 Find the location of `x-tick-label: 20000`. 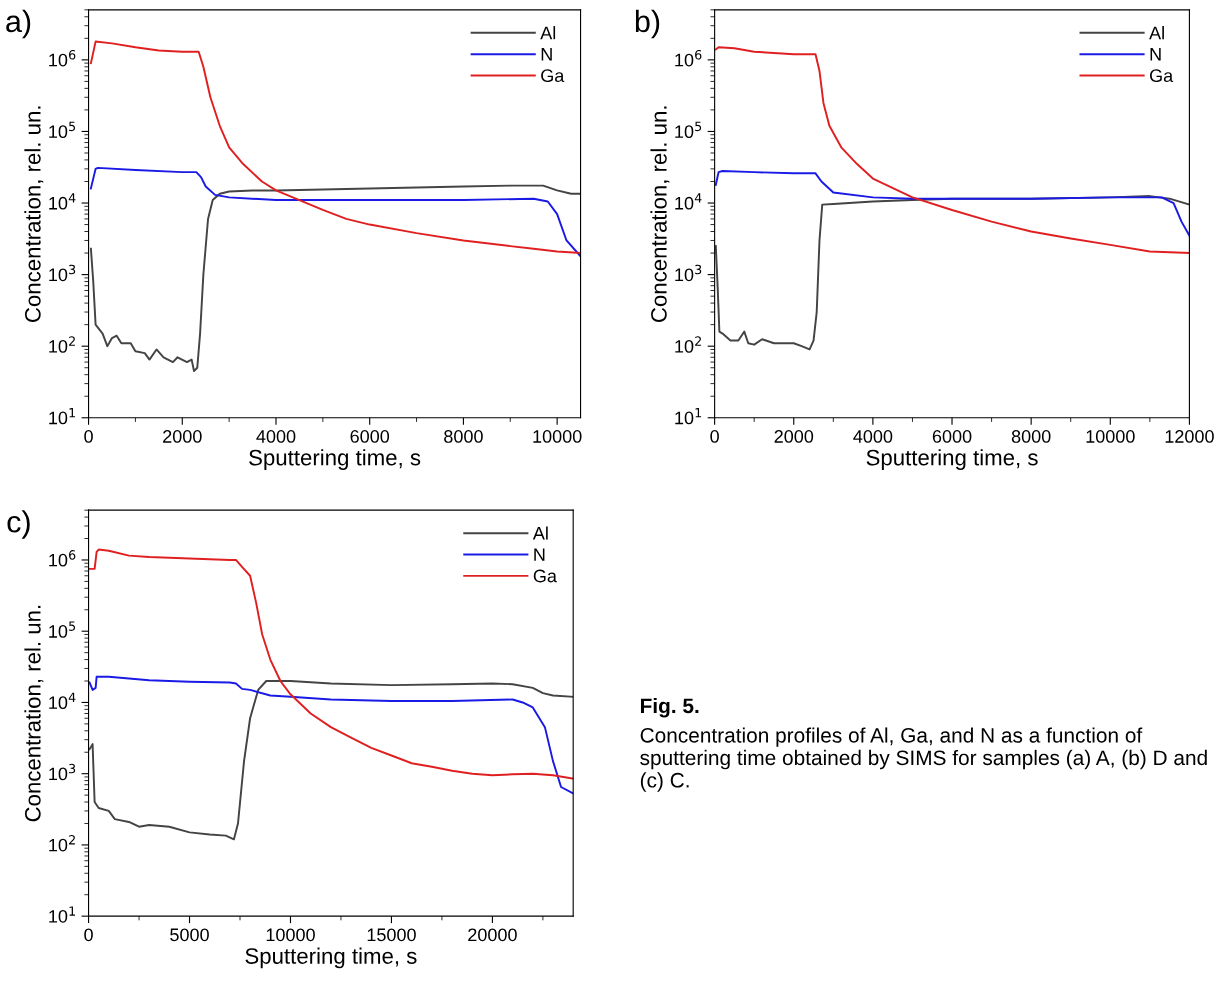

x-tick-label: 20000 is located at coordinates (492, 935).